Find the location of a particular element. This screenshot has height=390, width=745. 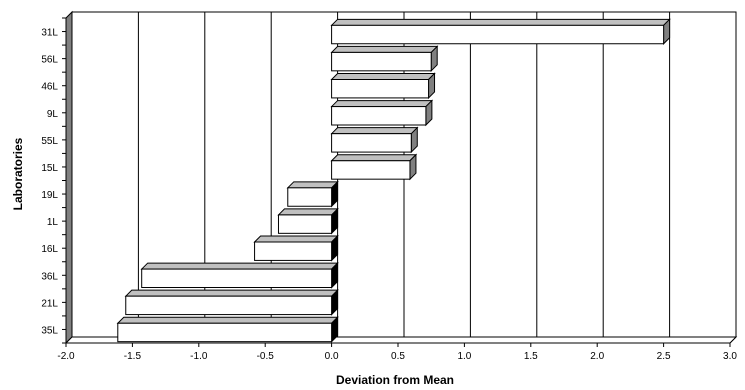

bar-top-36L is located at coordinates (239, 266).